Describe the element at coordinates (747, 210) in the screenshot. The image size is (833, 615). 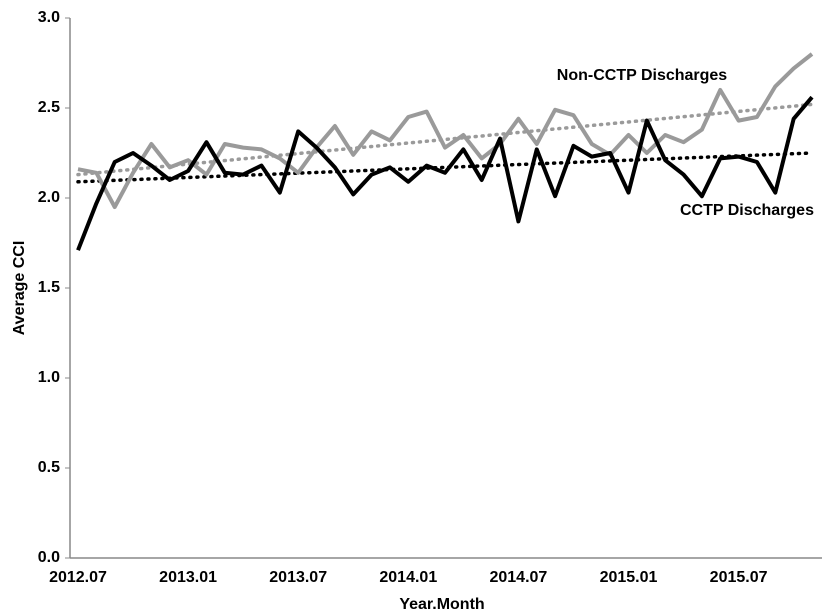
I see `series-label: CCTP Discharges` at that location.